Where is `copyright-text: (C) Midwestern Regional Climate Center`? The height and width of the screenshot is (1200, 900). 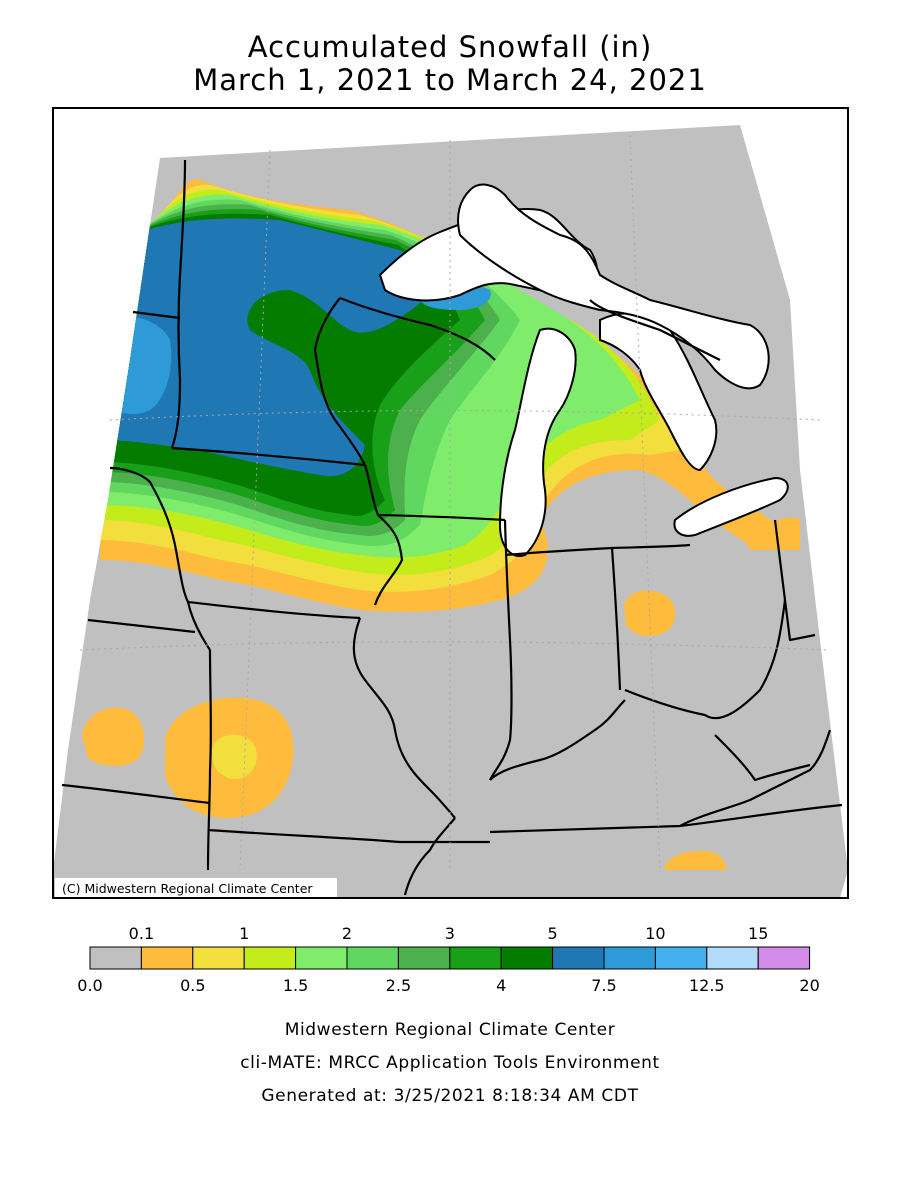 copyright-text: (C) Midwestern Regional Climate Center is located at coordinates (187, 888).